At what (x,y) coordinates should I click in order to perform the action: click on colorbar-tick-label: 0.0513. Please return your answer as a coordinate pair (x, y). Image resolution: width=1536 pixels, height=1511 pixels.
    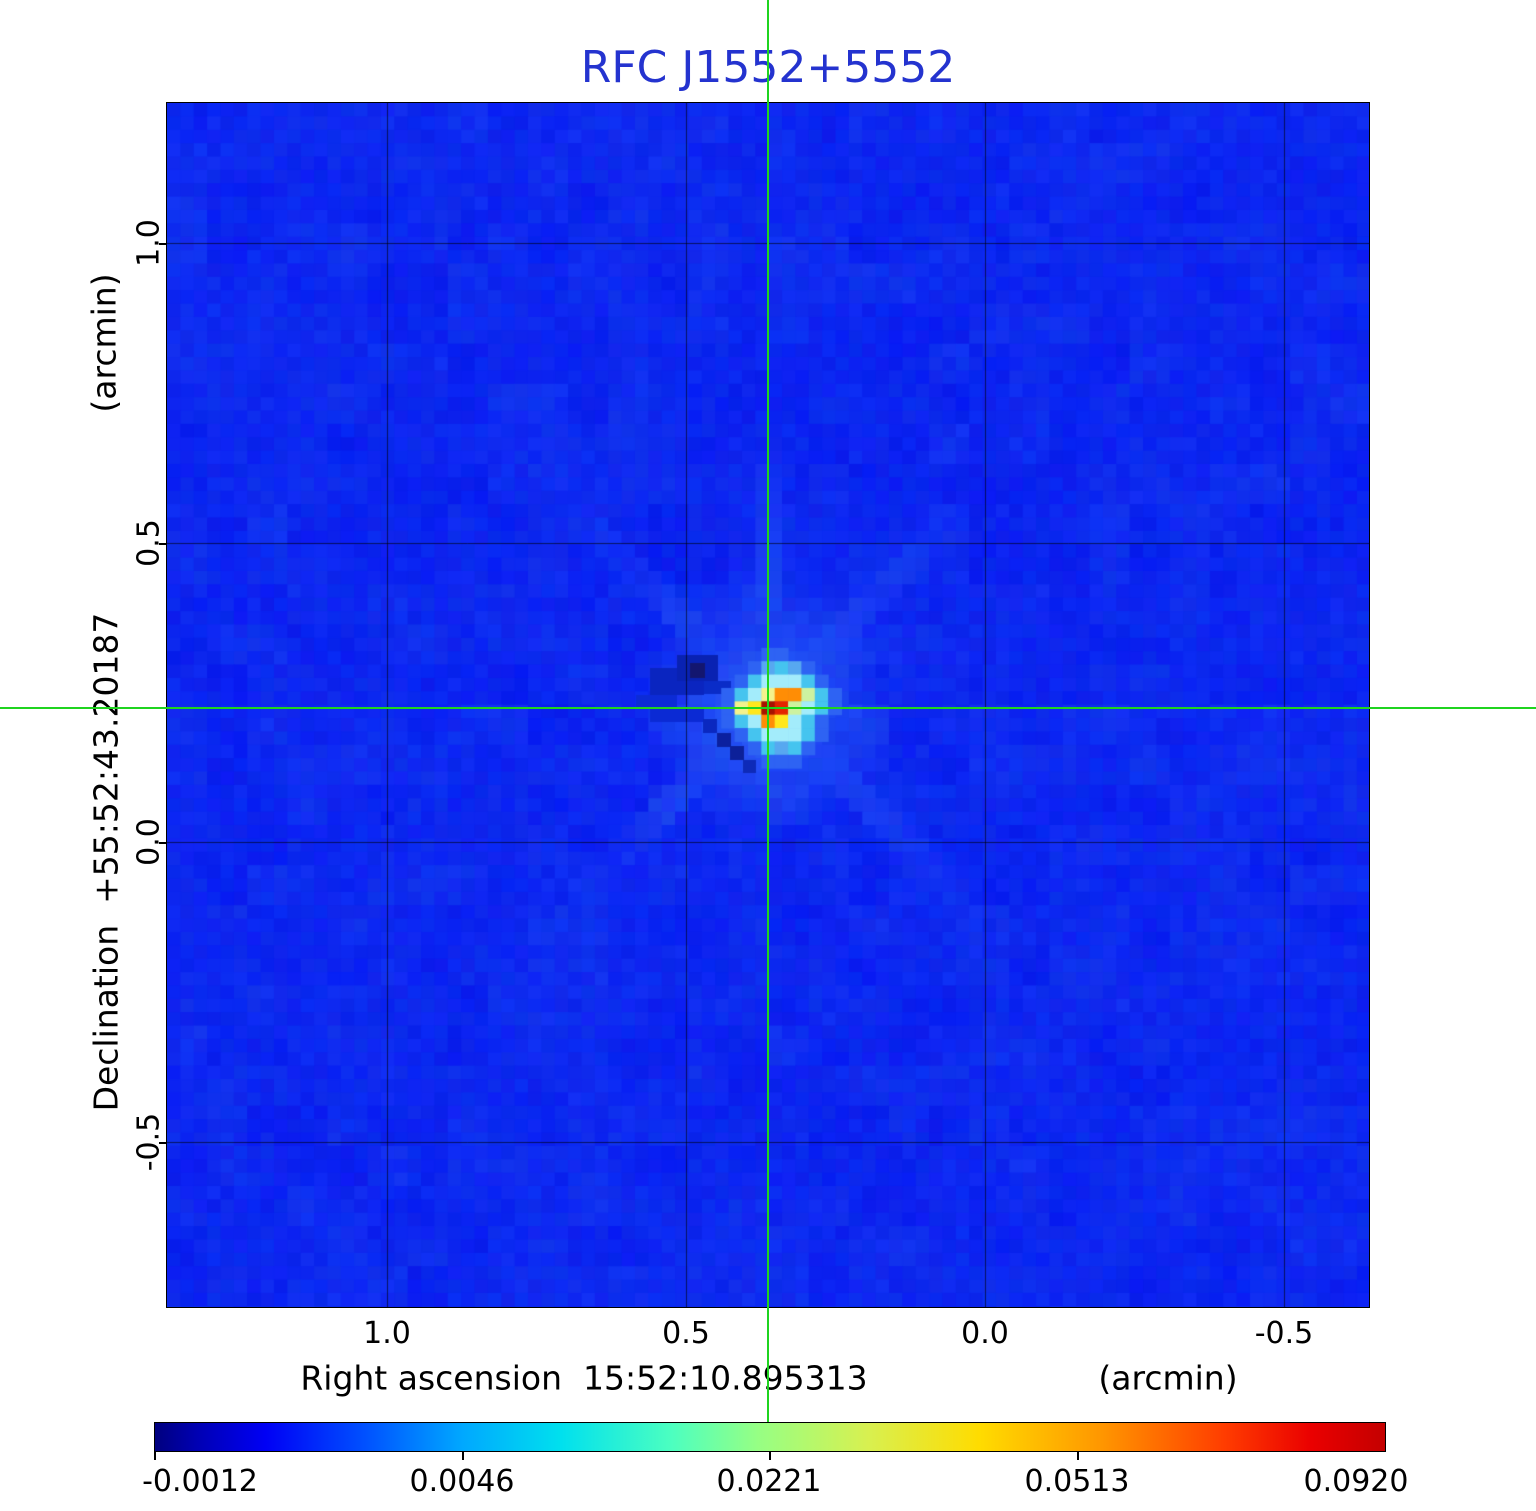
    Looking at the image, I should click on (1077, 1481).